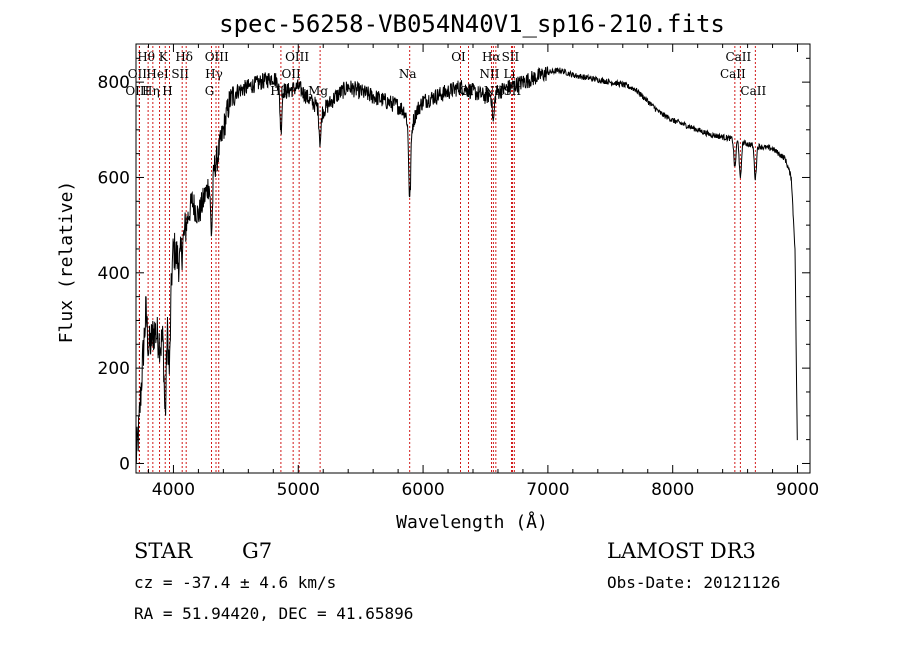 This screenshot has height=649, width=900. I want to click on spectral-line-label: OI, so click(458, 57).